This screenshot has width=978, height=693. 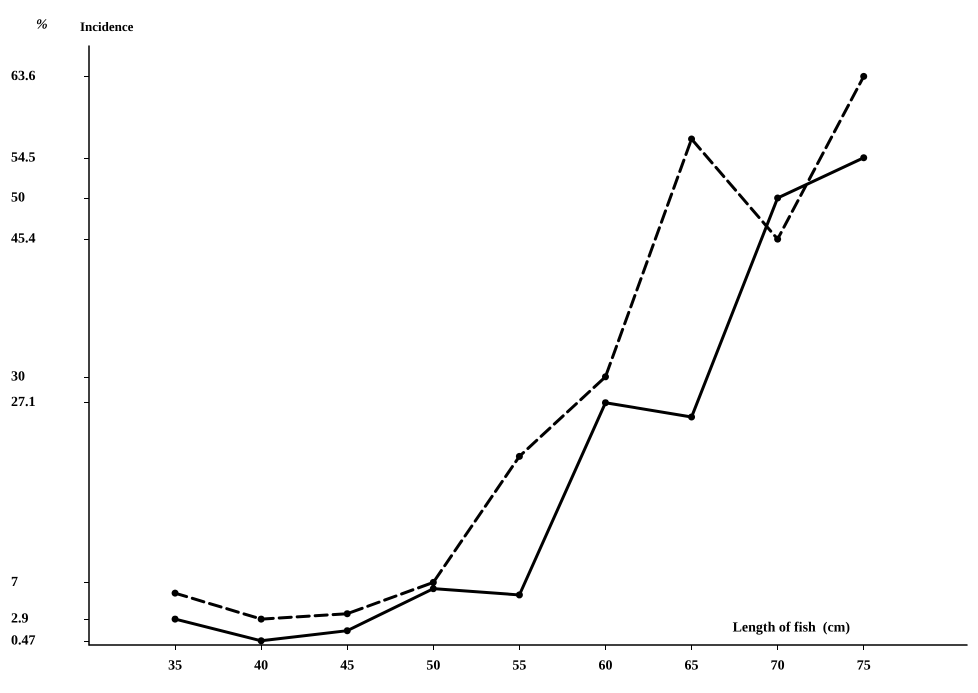 I want to click on y-tick-label: 54.5, so click(x=23, y=158).